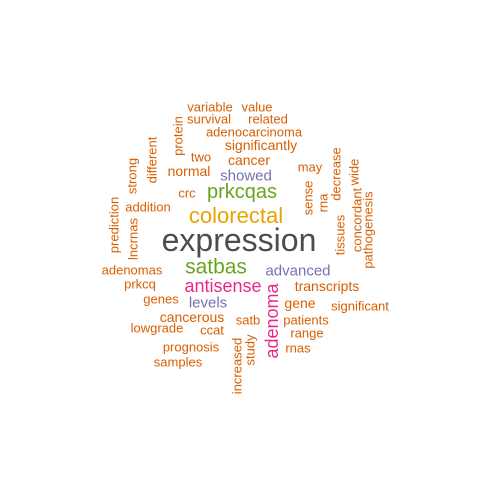  Describe the element at coordinates (368, 230) in the screenshot. I see `word: pathogenesis` at that location.